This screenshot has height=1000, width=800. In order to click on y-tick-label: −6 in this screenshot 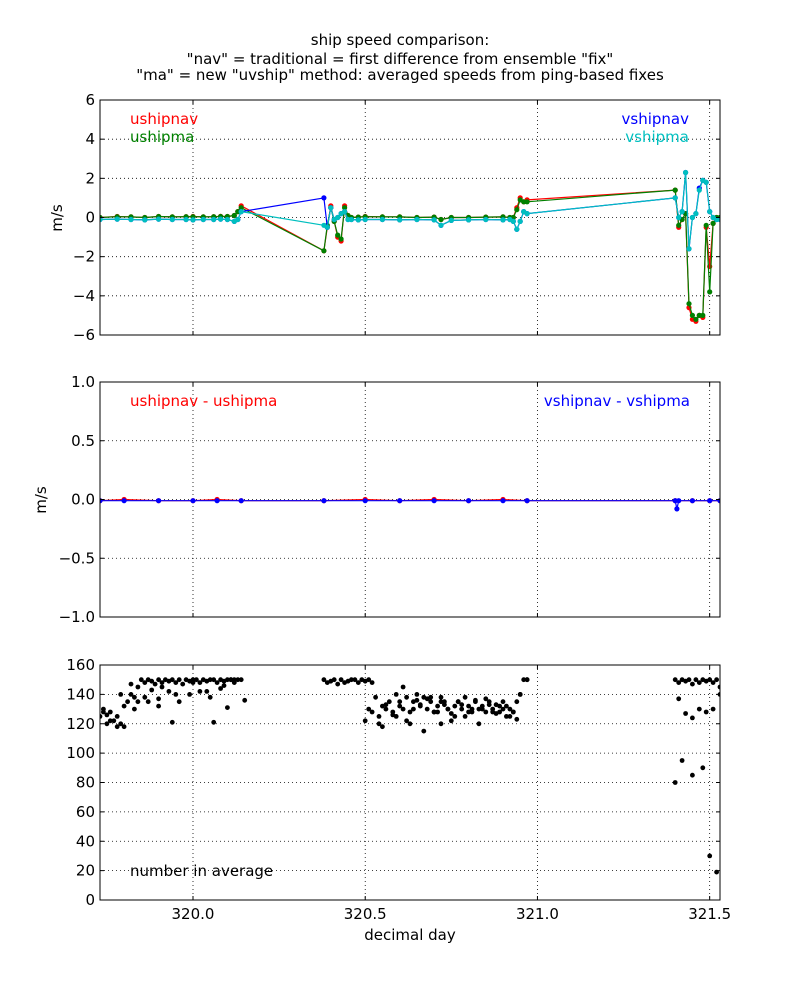, I will do `click(84, 335)`.